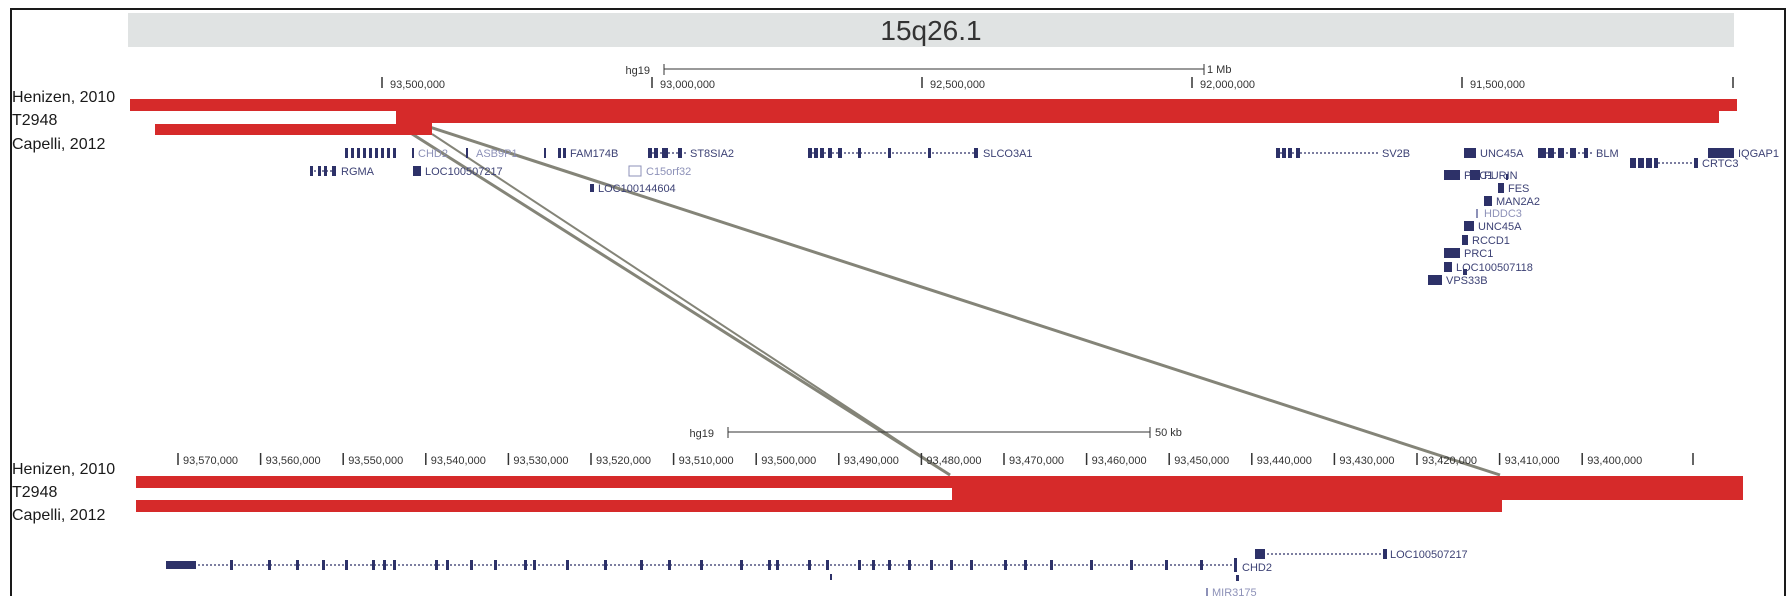 The image size is (1790, 598). Describe the element at coordinates (637, 189) in the screenshot. I see `gene-label-loc100144604: LOC100144604` at that location.